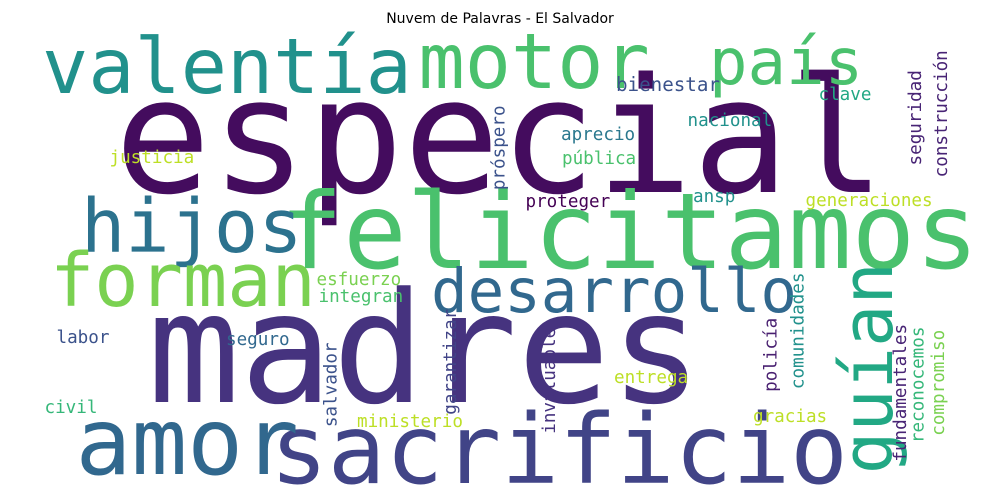  I want to click on word-23: generaciones, so click(869, 201).